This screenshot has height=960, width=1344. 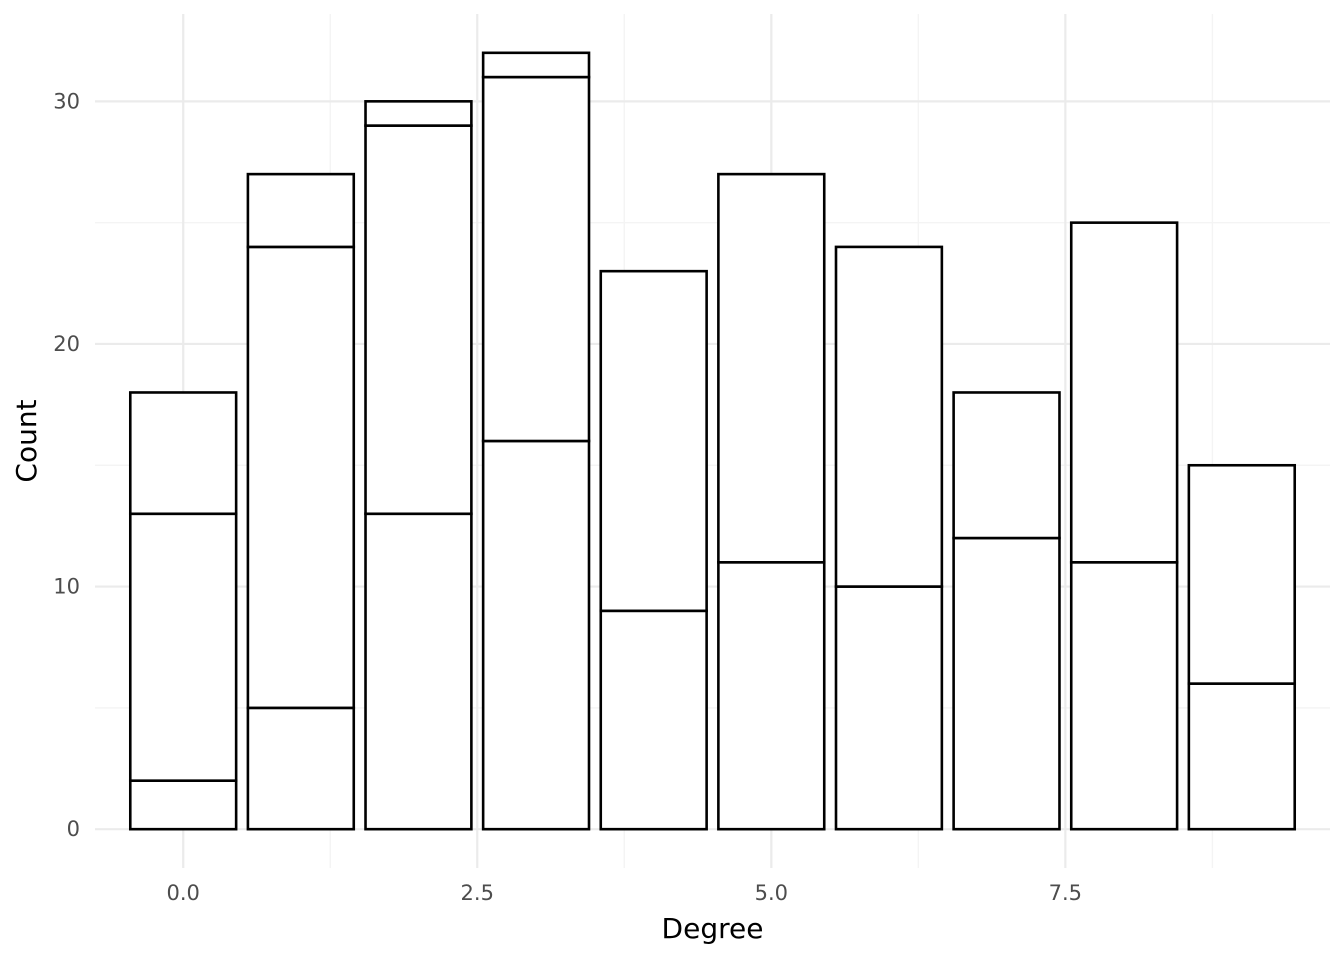 I want to click on y-axis-title: Count, so click(x=26, y=440).